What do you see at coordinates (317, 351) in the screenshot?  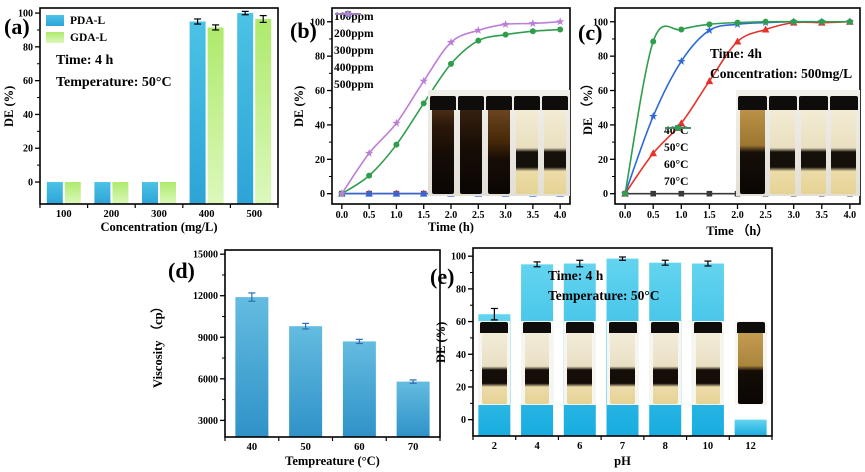 I see `chart-d: 3000 6000 9000 12000 15000 40 50 60 70` at bounding box center [317, 351].